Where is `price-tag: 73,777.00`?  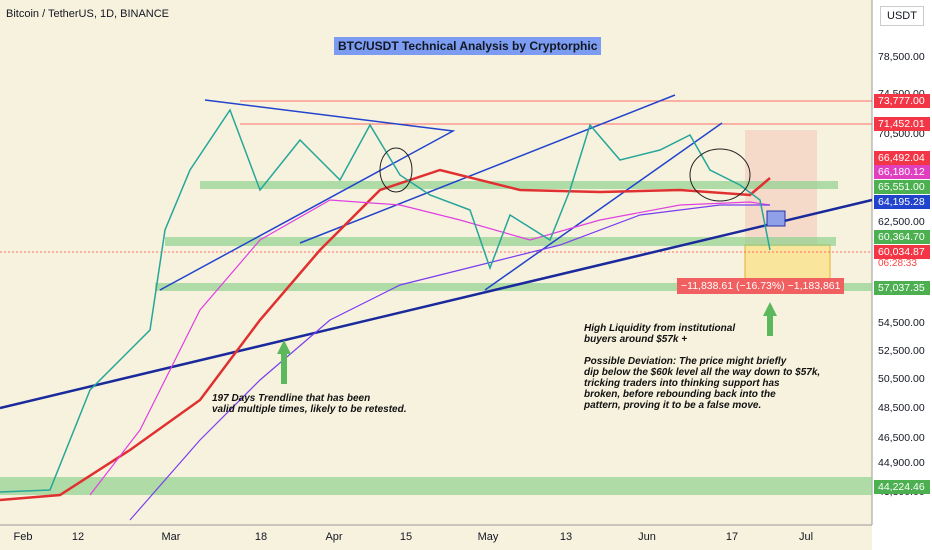 price-tag: 73,777.00 is located at coordinates (902, 101).